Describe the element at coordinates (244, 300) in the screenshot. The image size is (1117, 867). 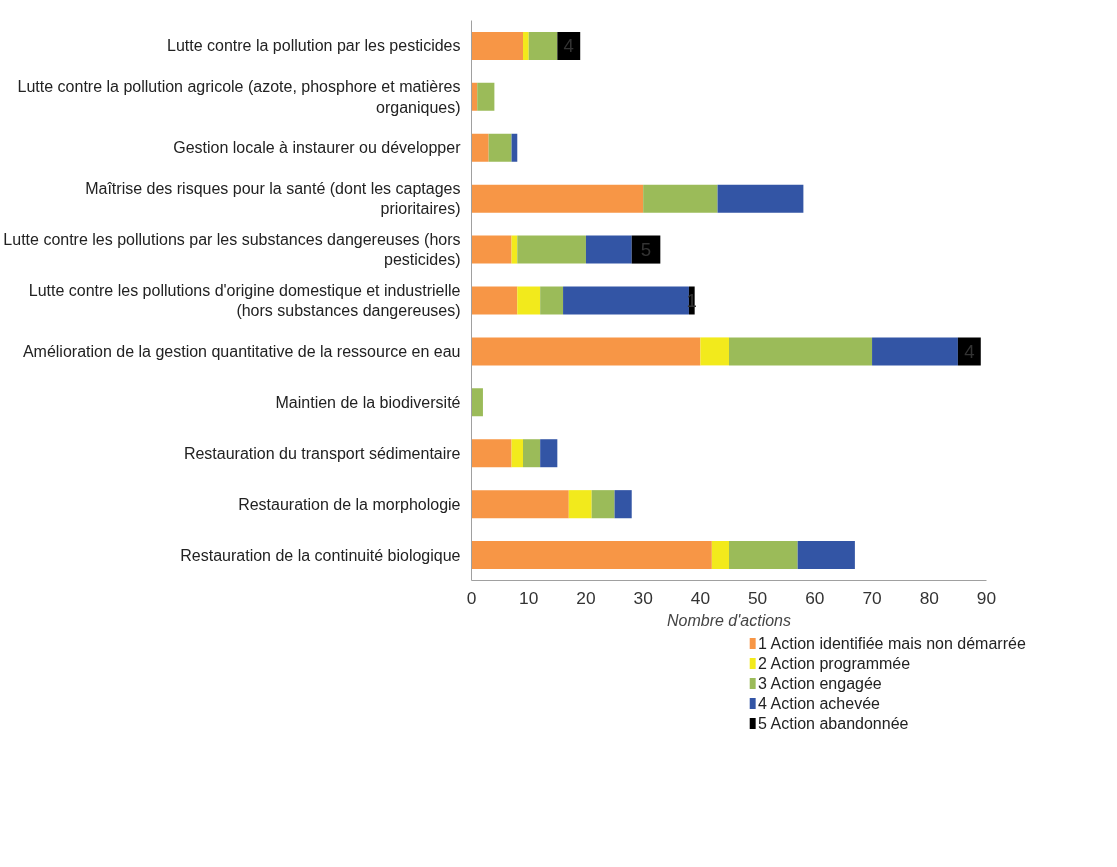
I see `y-tick-label: Lutte contre les pollutions d'origine domestique et industrielle (hors substances dangereuses)` at that location.